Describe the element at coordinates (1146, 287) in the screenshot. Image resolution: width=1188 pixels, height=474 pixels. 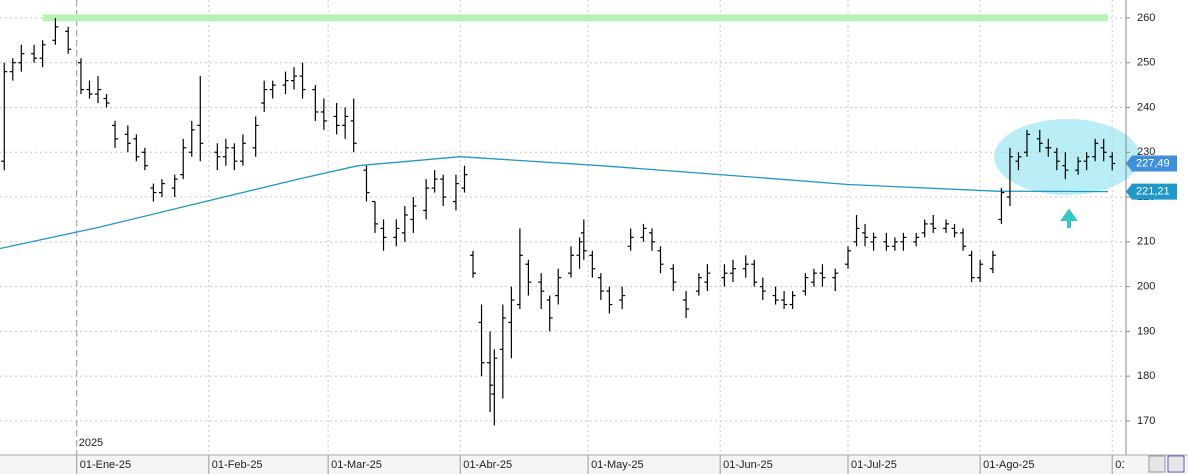
I see `y-tick-label: 200` at that location.